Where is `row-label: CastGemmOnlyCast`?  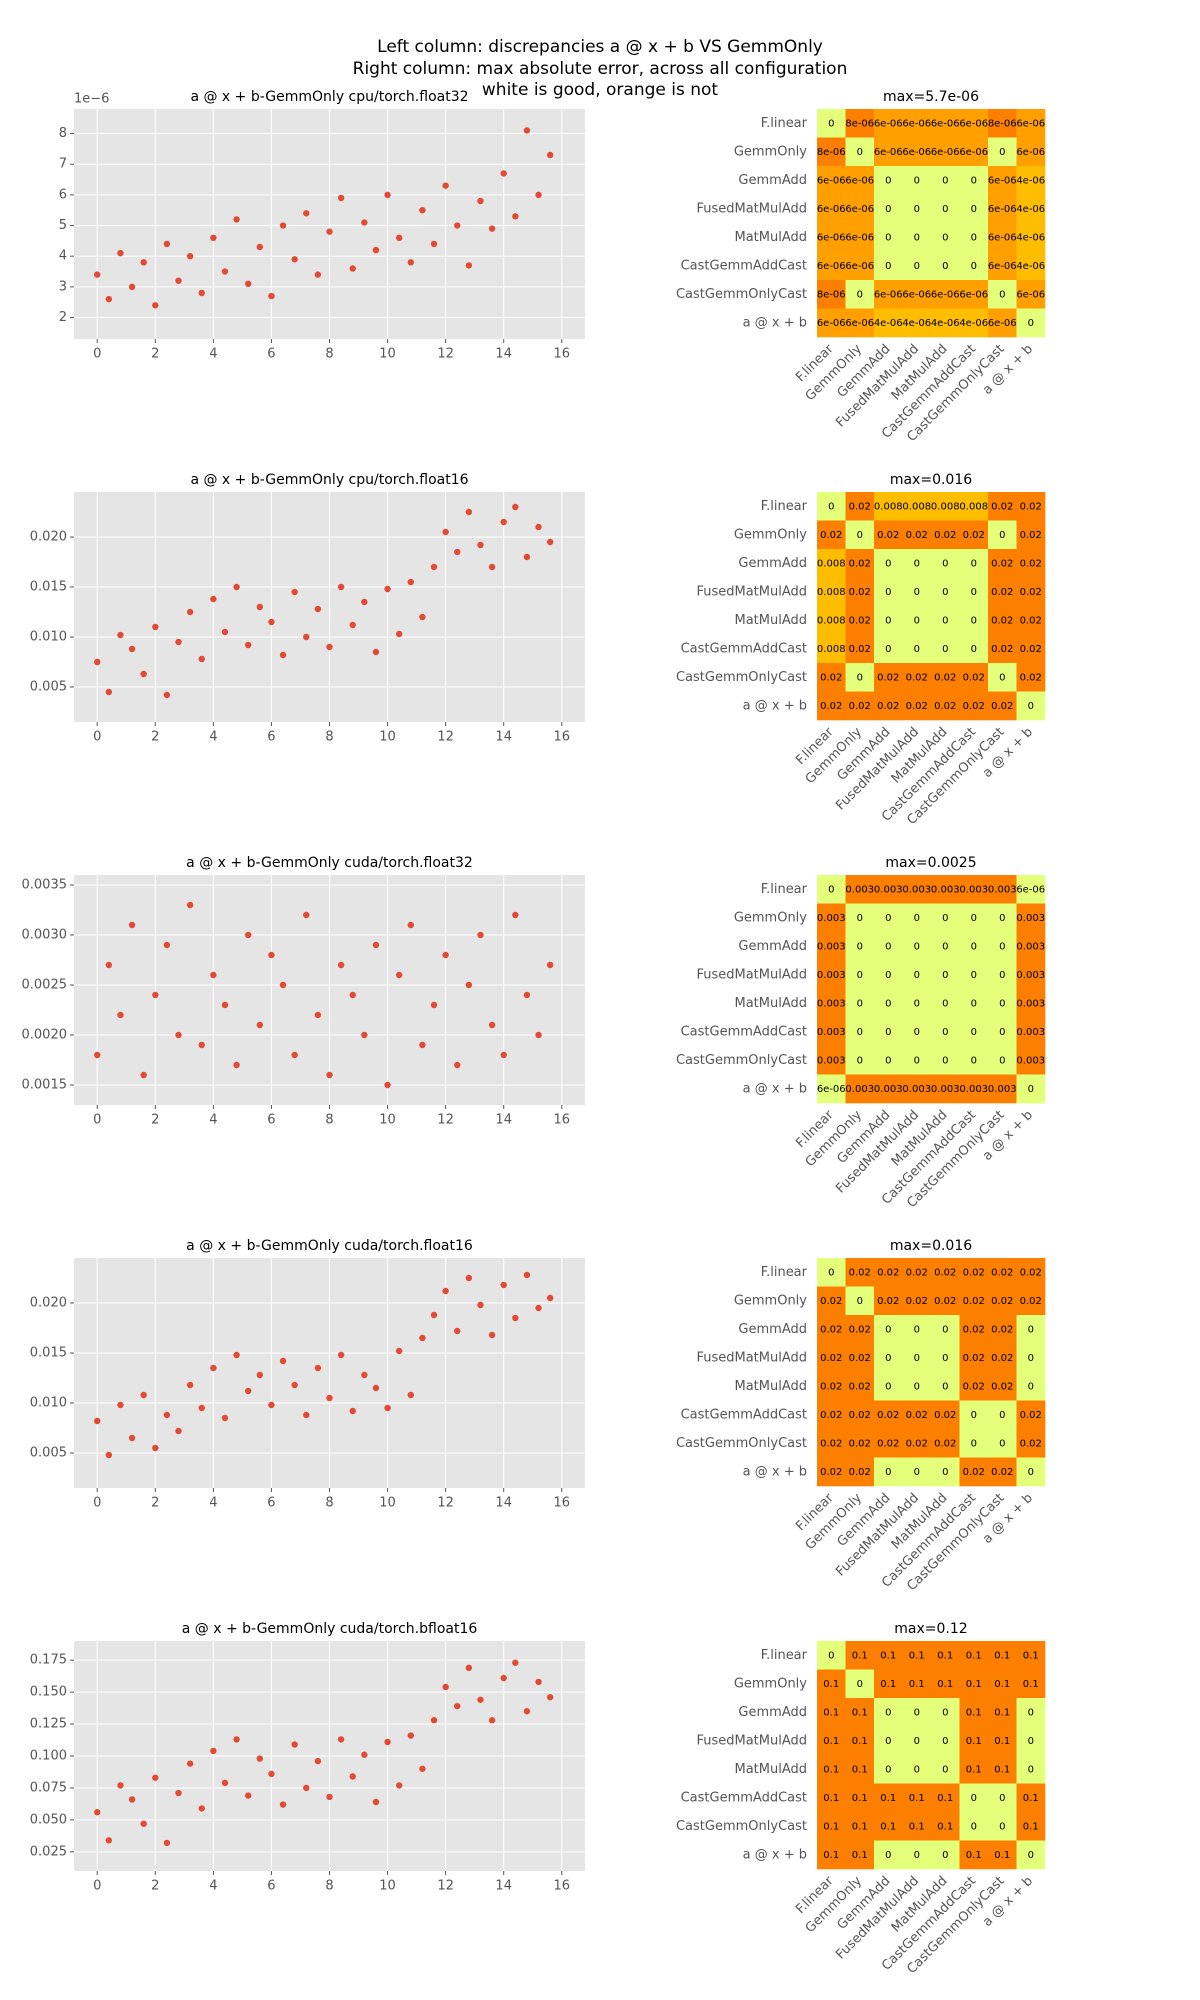
row-label: CastGemmOnlyCast is located at coordinates (741, 294).